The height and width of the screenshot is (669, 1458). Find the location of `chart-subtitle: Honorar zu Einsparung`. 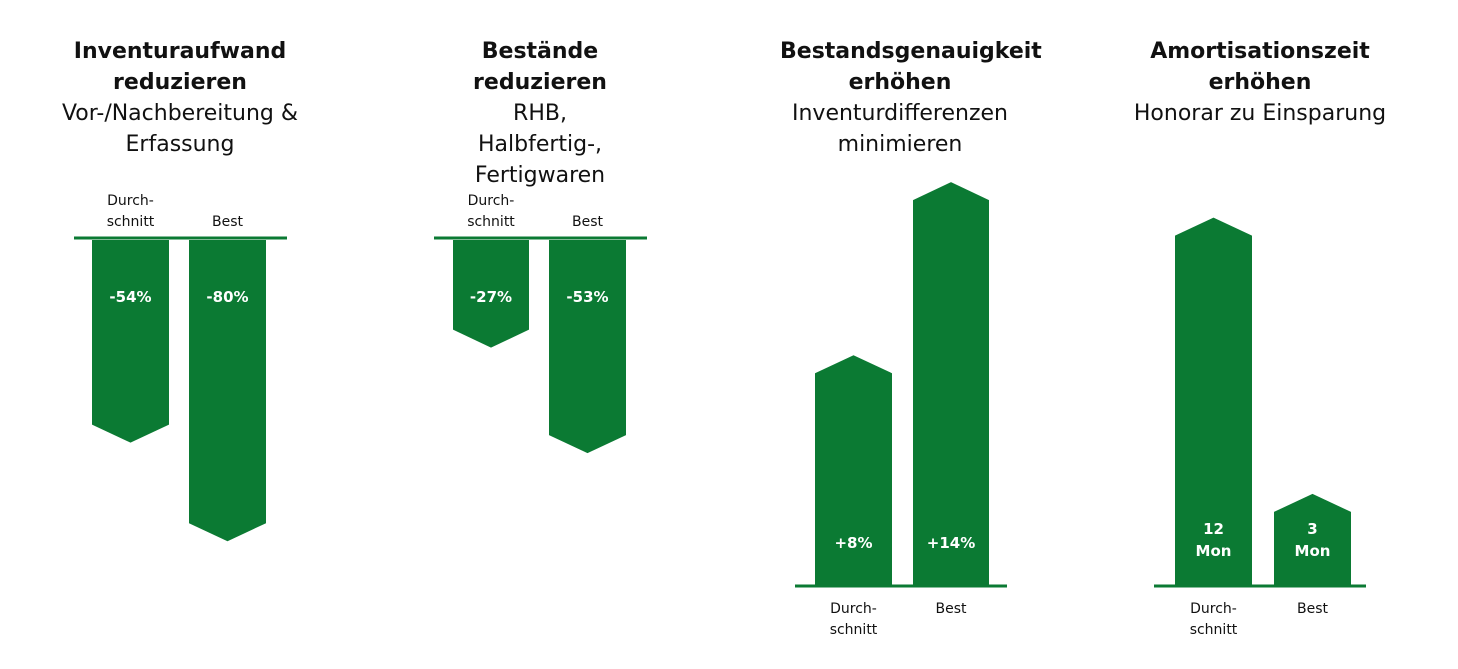

chart-subtitle: Honorar zu Einsparung is located at coordinates (1260, 113).